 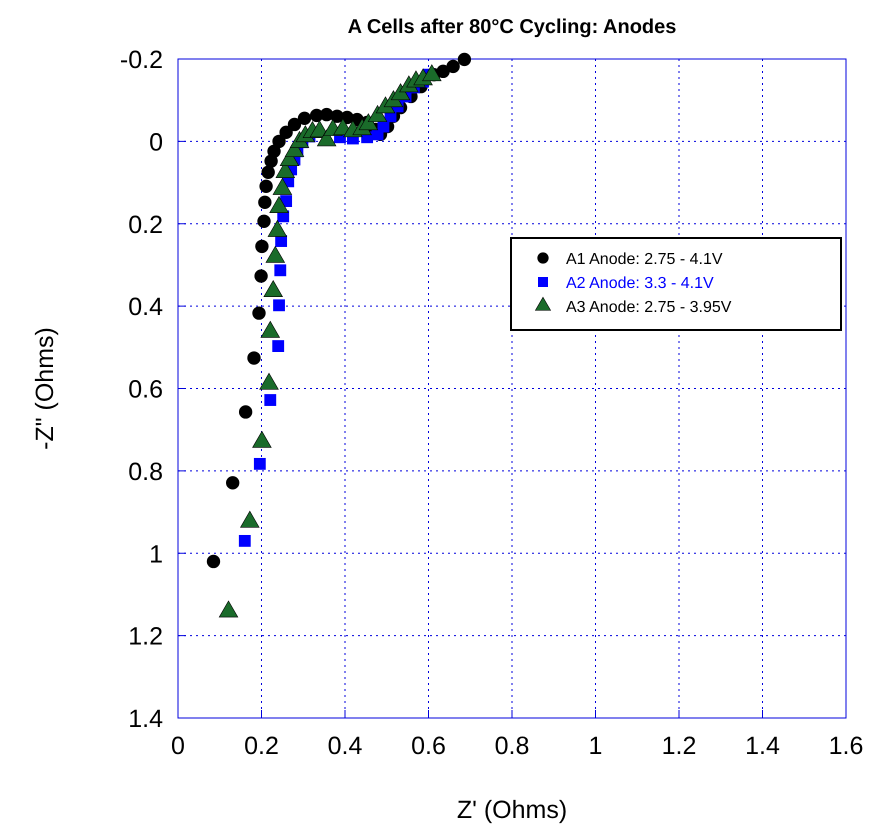 I want to click on y-tick-label: 0, so click(x=156, y=142).